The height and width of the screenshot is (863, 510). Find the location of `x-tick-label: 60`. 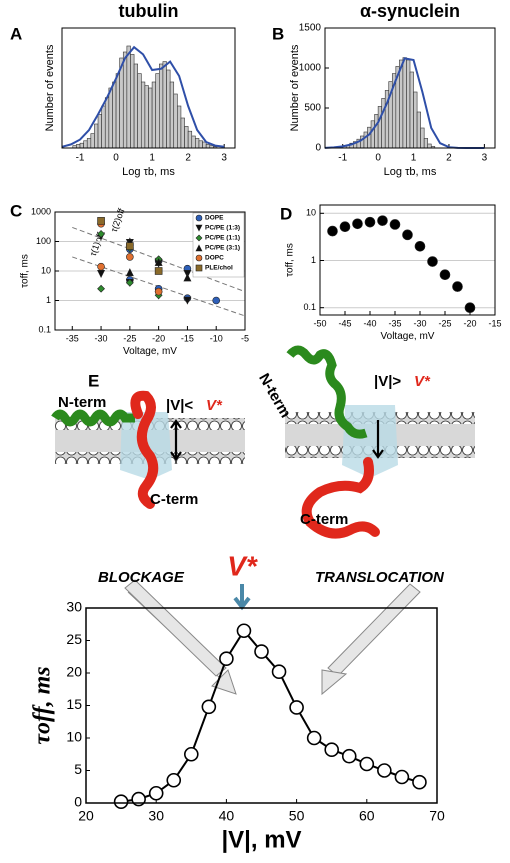

x-tick-label: 60 is located at coordinates (367, 816).